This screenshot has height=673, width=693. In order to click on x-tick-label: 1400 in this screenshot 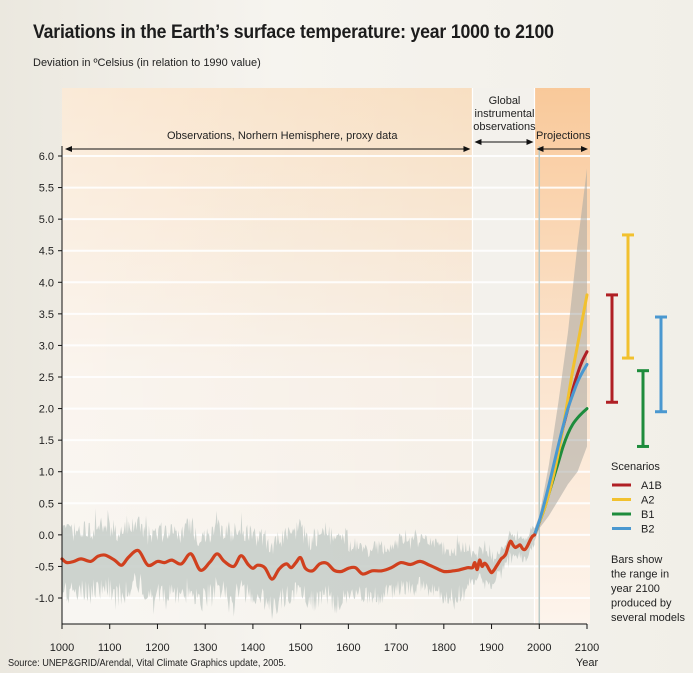, I will do `click(253, 648)`.